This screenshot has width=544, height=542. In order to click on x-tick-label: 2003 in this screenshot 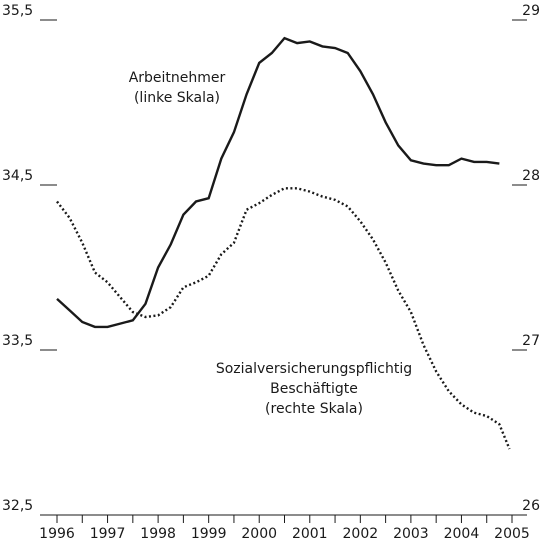, I will do `click(411, 534)`.